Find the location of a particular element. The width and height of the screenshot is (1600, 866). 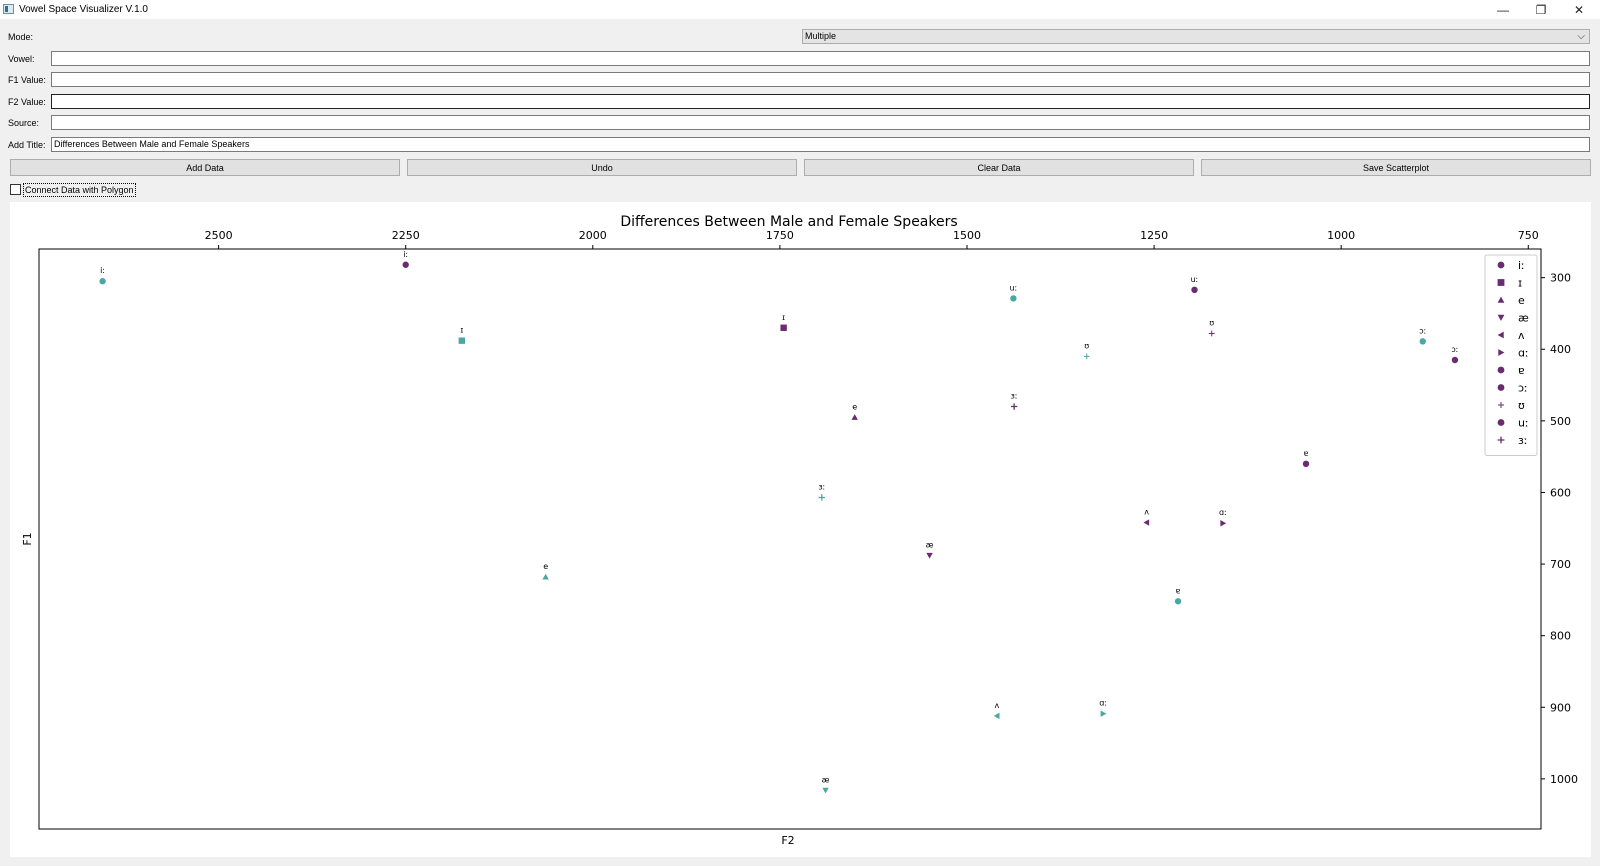

polygon-checkbox-label: Connect Data with Polygon is located at coordinates (79, 190).